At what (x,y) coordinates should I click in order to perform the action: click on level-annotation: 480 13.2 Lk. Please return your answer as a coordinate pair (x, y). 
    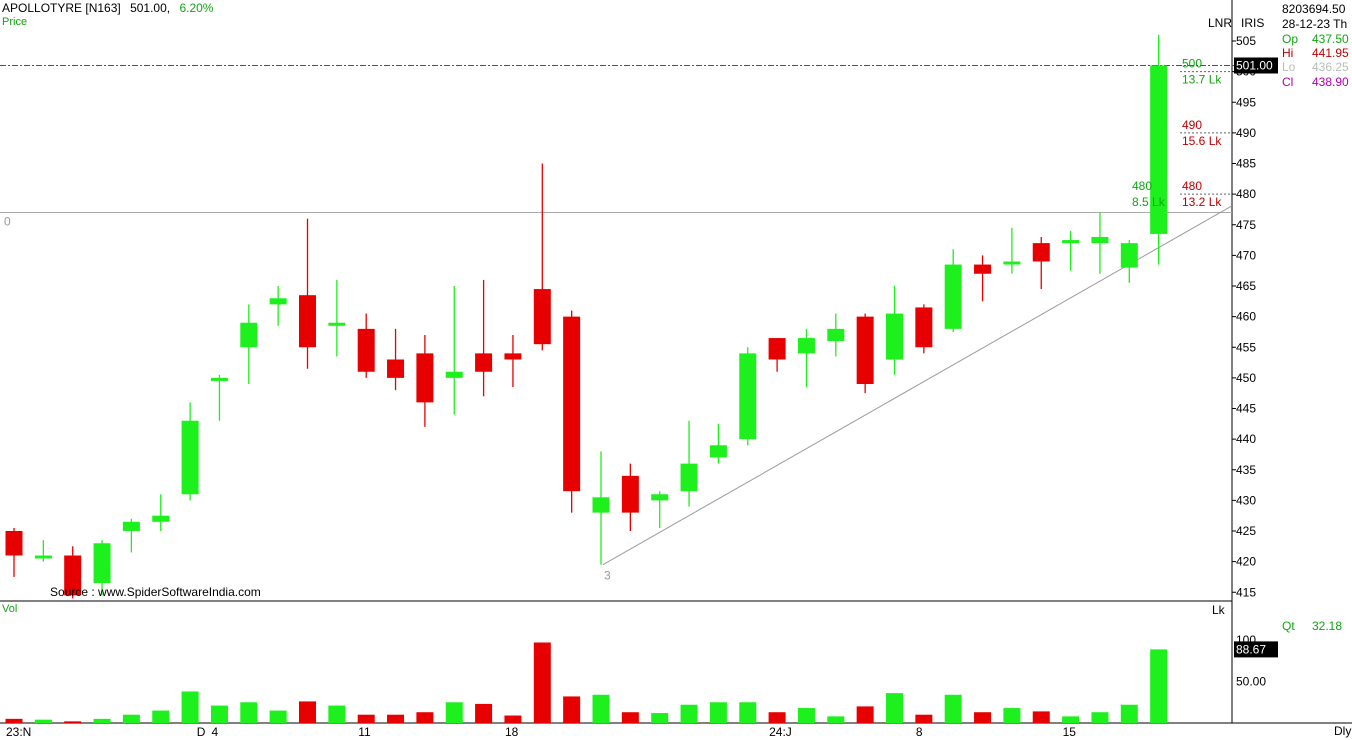
    Looking at the image, I should click on (1206, 194).